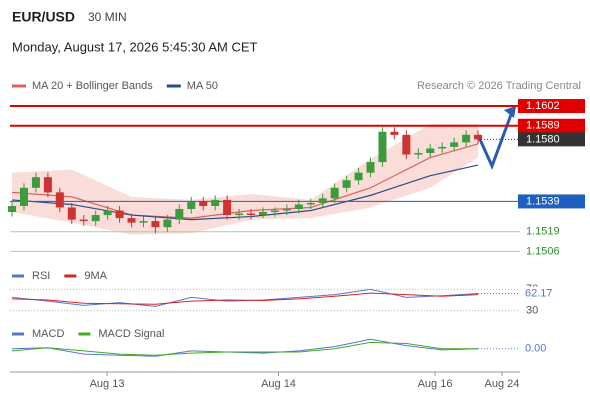 The height and width of the screenshot is (400, 590). What do you see at coordinates (48, 334) in the screenshot?
I see `legend-label: MACD` at bounding box center [48, 334].